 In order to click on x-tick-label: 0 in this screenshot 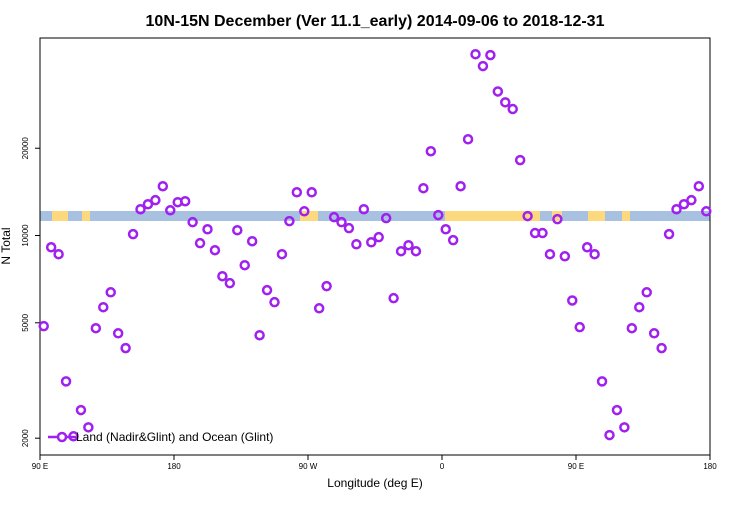, I will do `click(442, 466)`.